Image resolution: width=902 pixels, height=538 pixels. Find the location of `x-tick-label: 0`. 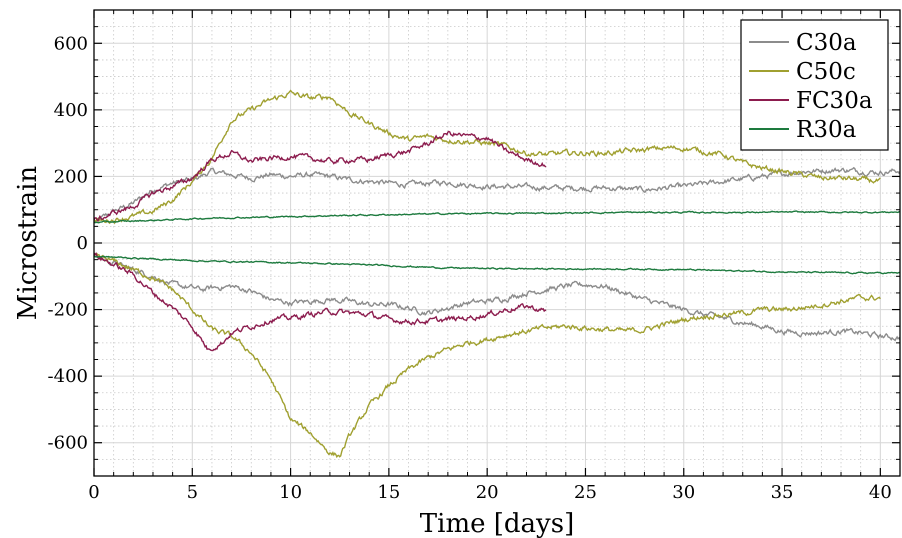

x-tick-label: 0 is located at coordinates (93, 492).